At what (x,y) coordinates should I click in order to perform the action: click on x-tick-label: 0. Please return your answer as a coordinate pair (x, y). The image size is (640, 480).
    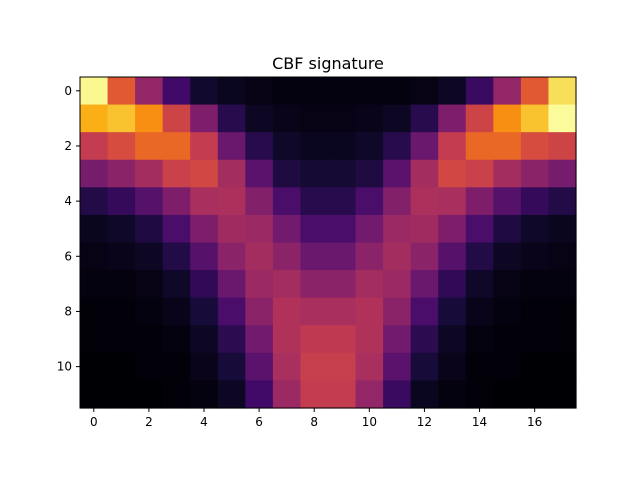
    Looking at the image, I should click on (94, 422).